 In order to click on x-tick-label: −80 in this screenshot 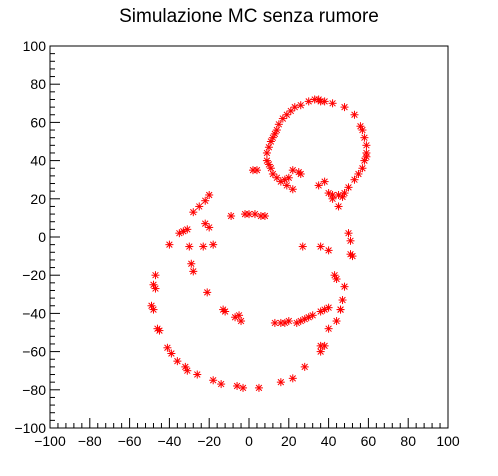, I will do `click(90, 441)`.